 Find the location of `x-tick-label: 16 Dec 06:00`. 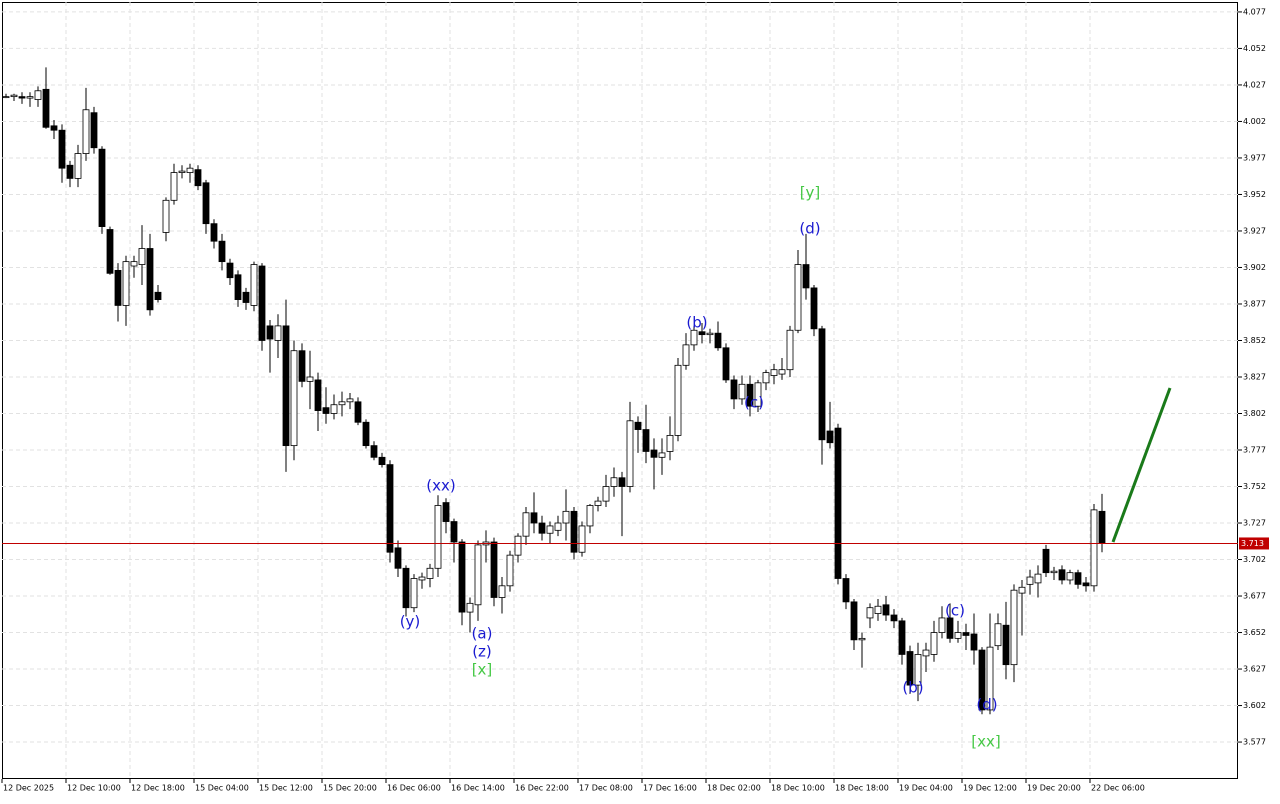

x-tick-label: 16 Dec 06:00 is located at coordinates (414, 788).